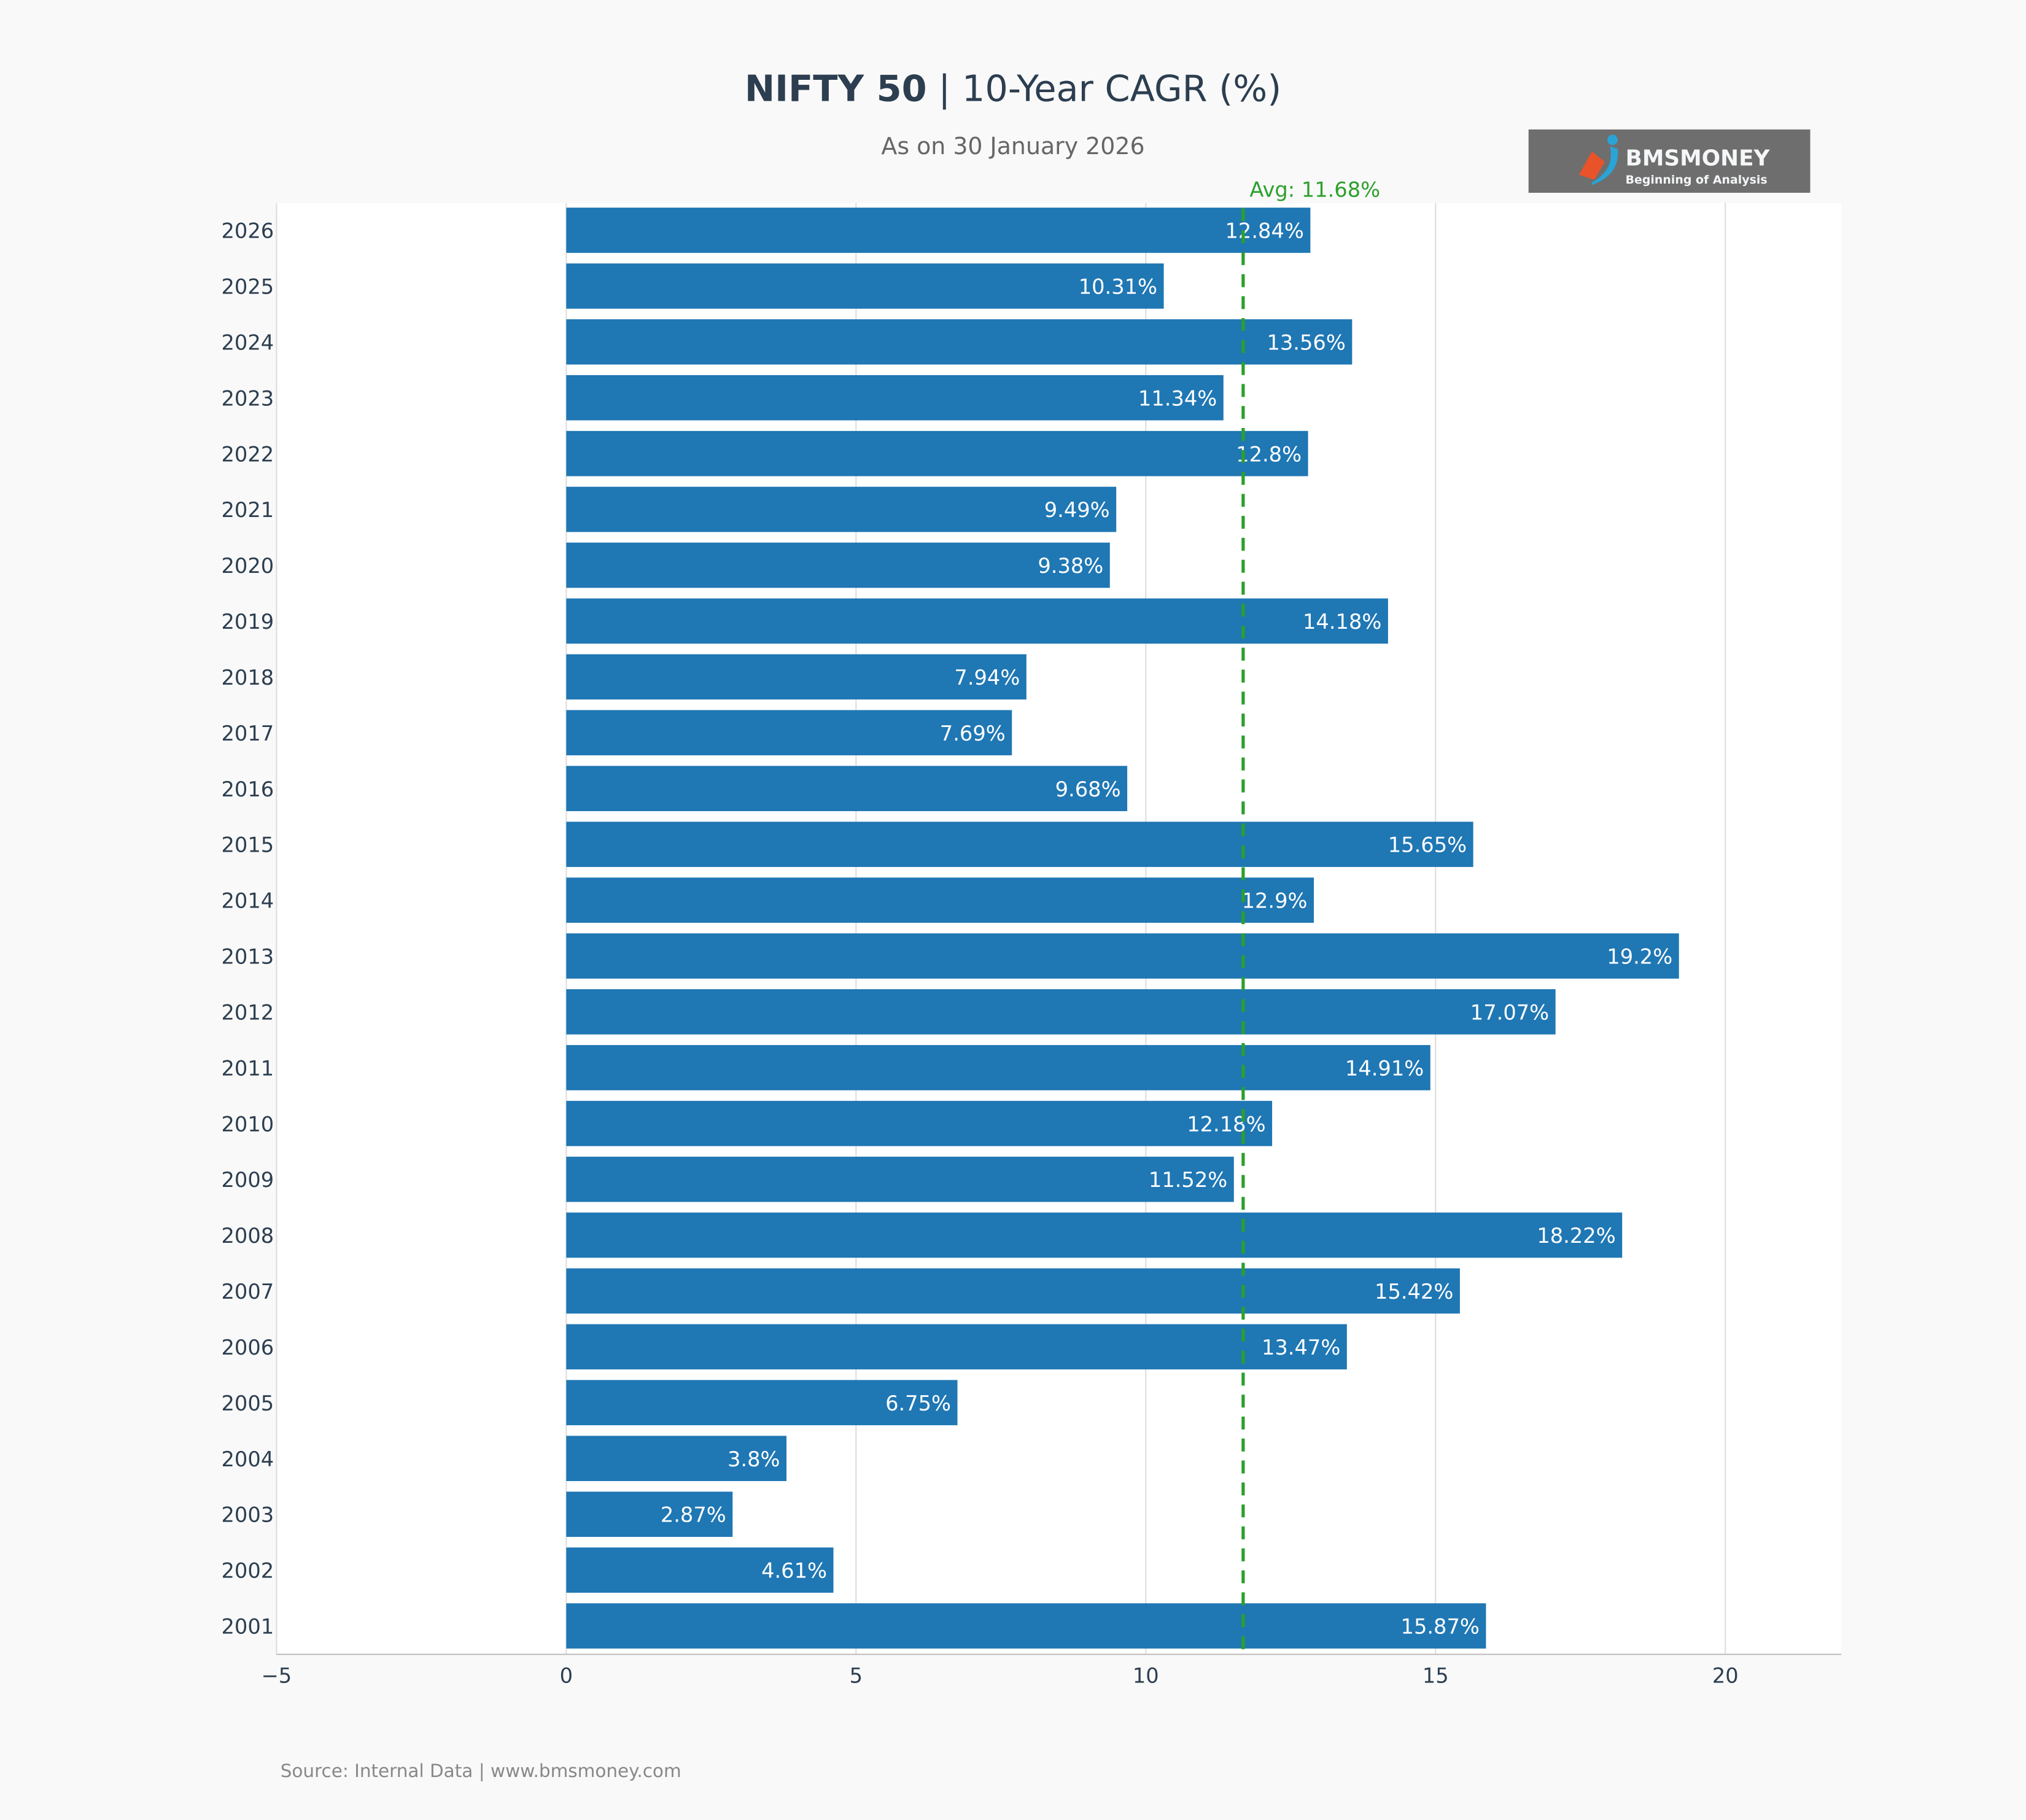 This screenshot has width=2026, height=1820. Describe the element at coordinates (248, 231) in the screenshot. I see `y-tick-label: 2026` at that location.